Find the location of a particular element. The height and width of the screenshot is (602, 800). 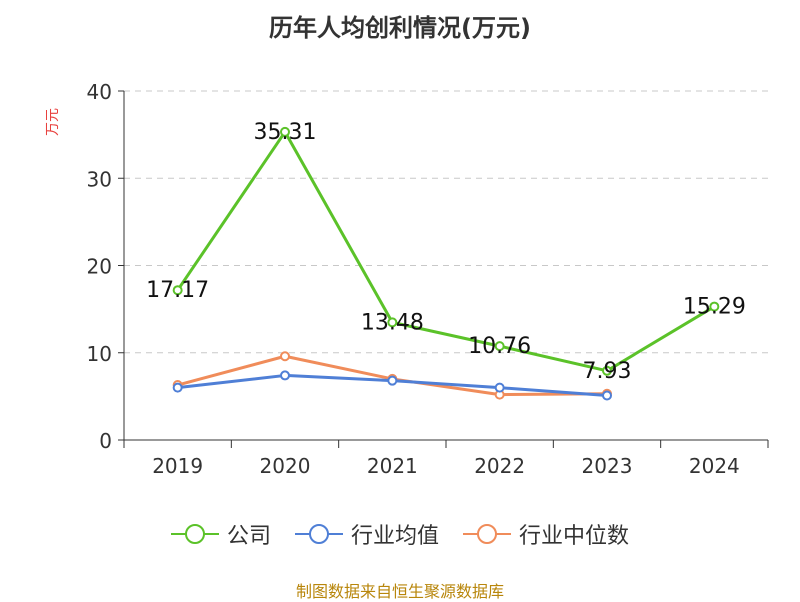

legend-marker-industry-average is located at coordinates (318, 534).